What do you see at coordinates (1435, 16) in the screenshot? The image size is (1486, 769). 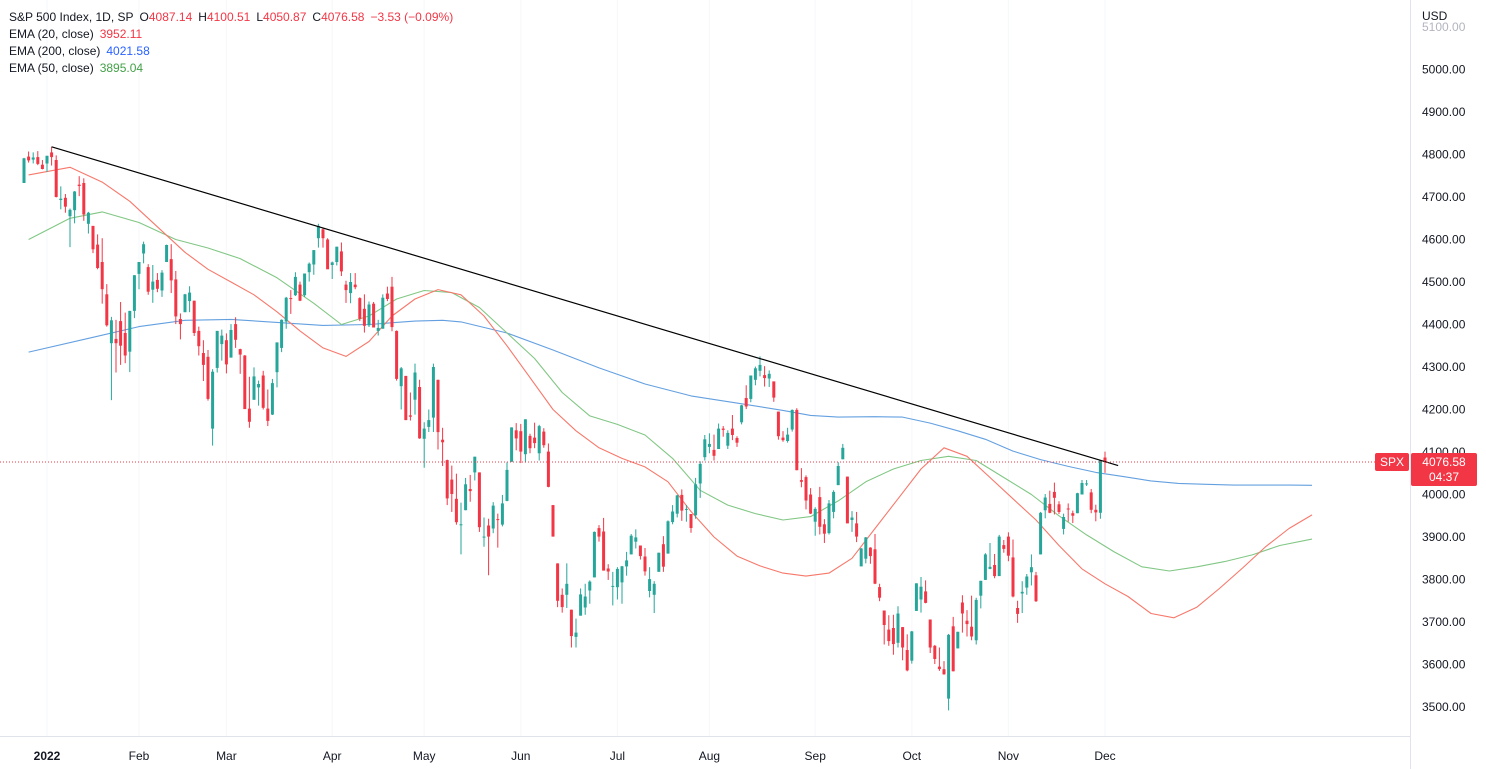 I see `currency-label: USD` at bounding box center [1435, 16].